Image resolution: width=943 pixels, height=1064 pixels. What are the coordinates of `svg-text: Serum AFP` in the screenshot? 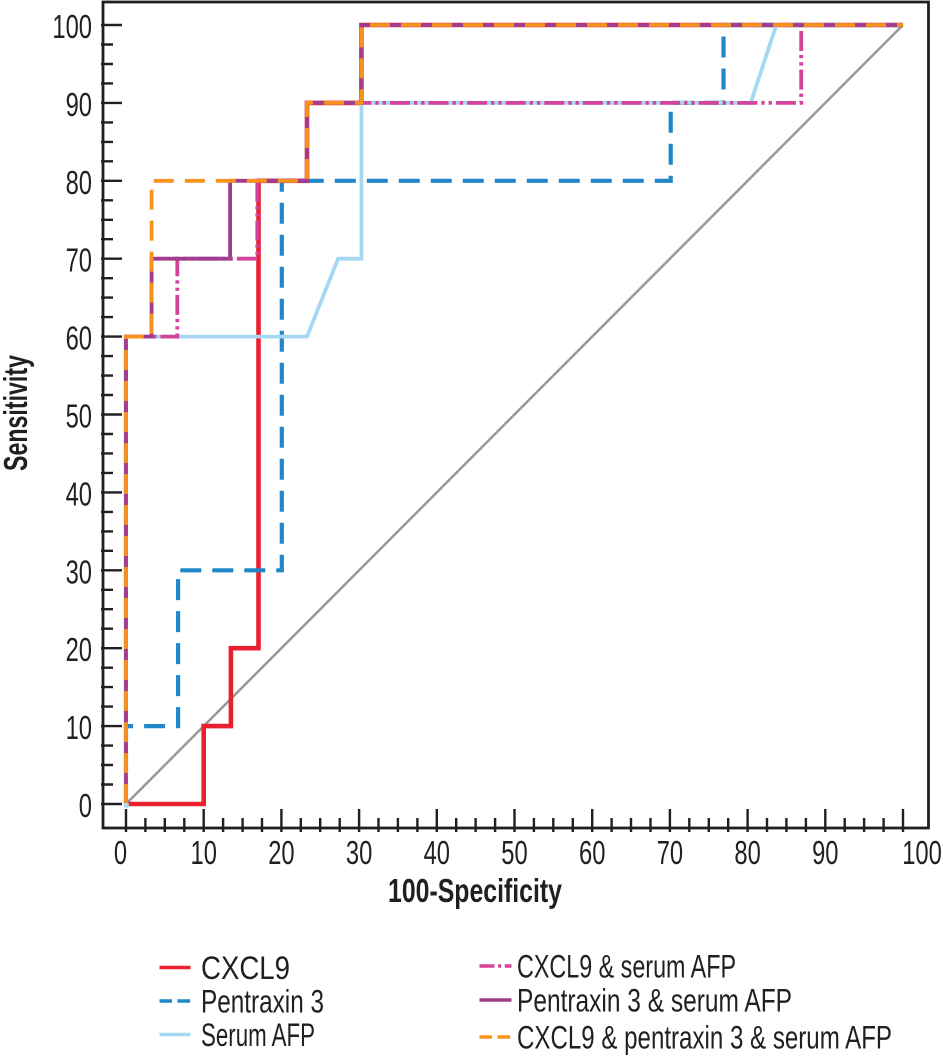 It's located at (258, 1035).